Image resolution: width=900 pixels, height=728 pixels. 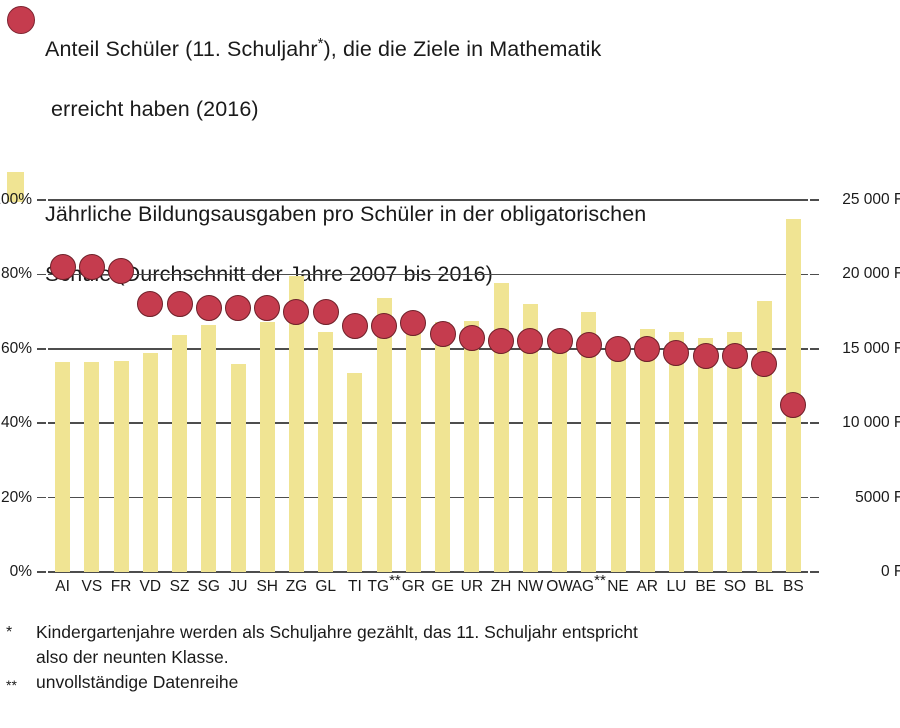 I want to click on left-axis-label: 60%, so click(x=16, y=348).